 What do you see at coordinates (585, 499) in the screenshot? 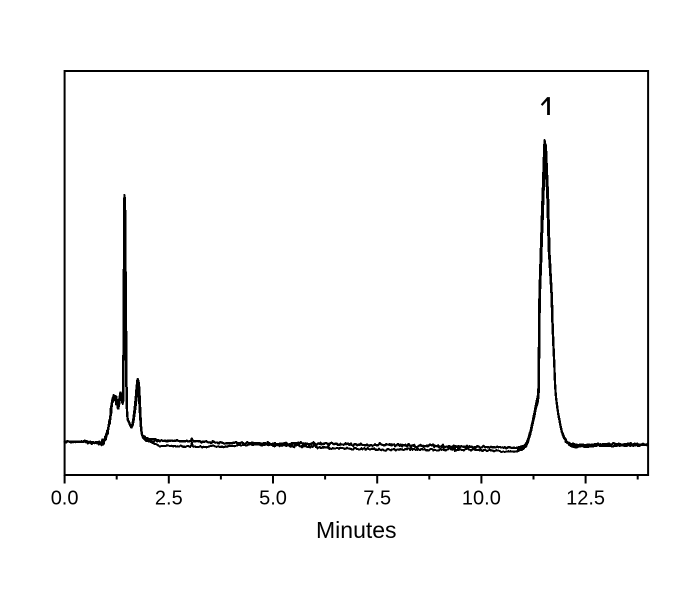
I see `svg-text: 12.5` at bounding box center [585, 499].